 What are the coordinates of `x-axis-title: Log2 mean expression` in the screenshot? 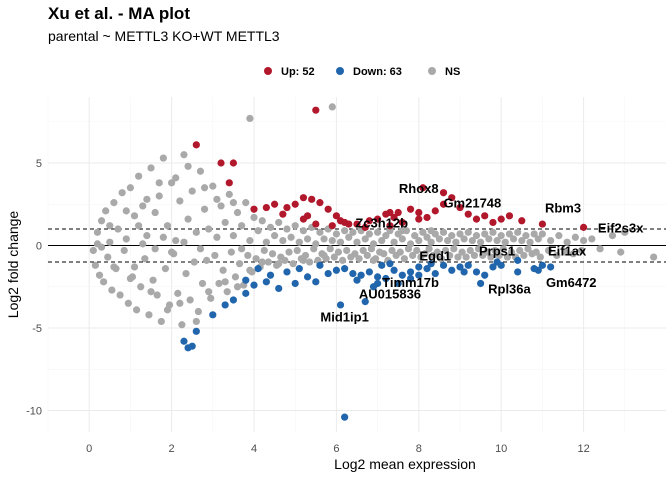 It's located at (405, 464).